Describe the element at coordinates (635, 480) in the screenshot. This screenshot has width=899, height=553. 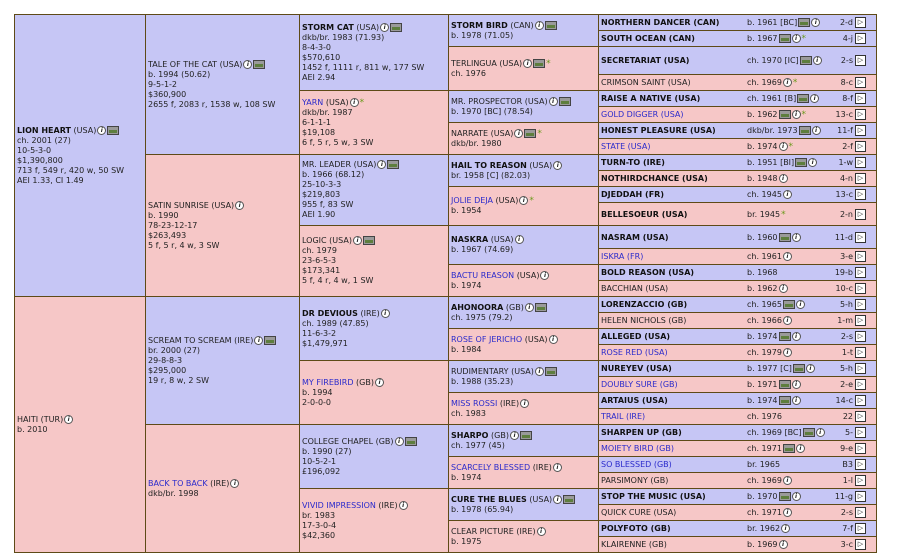
I see `horse-name: PARSIMONY (GB)` at that location.